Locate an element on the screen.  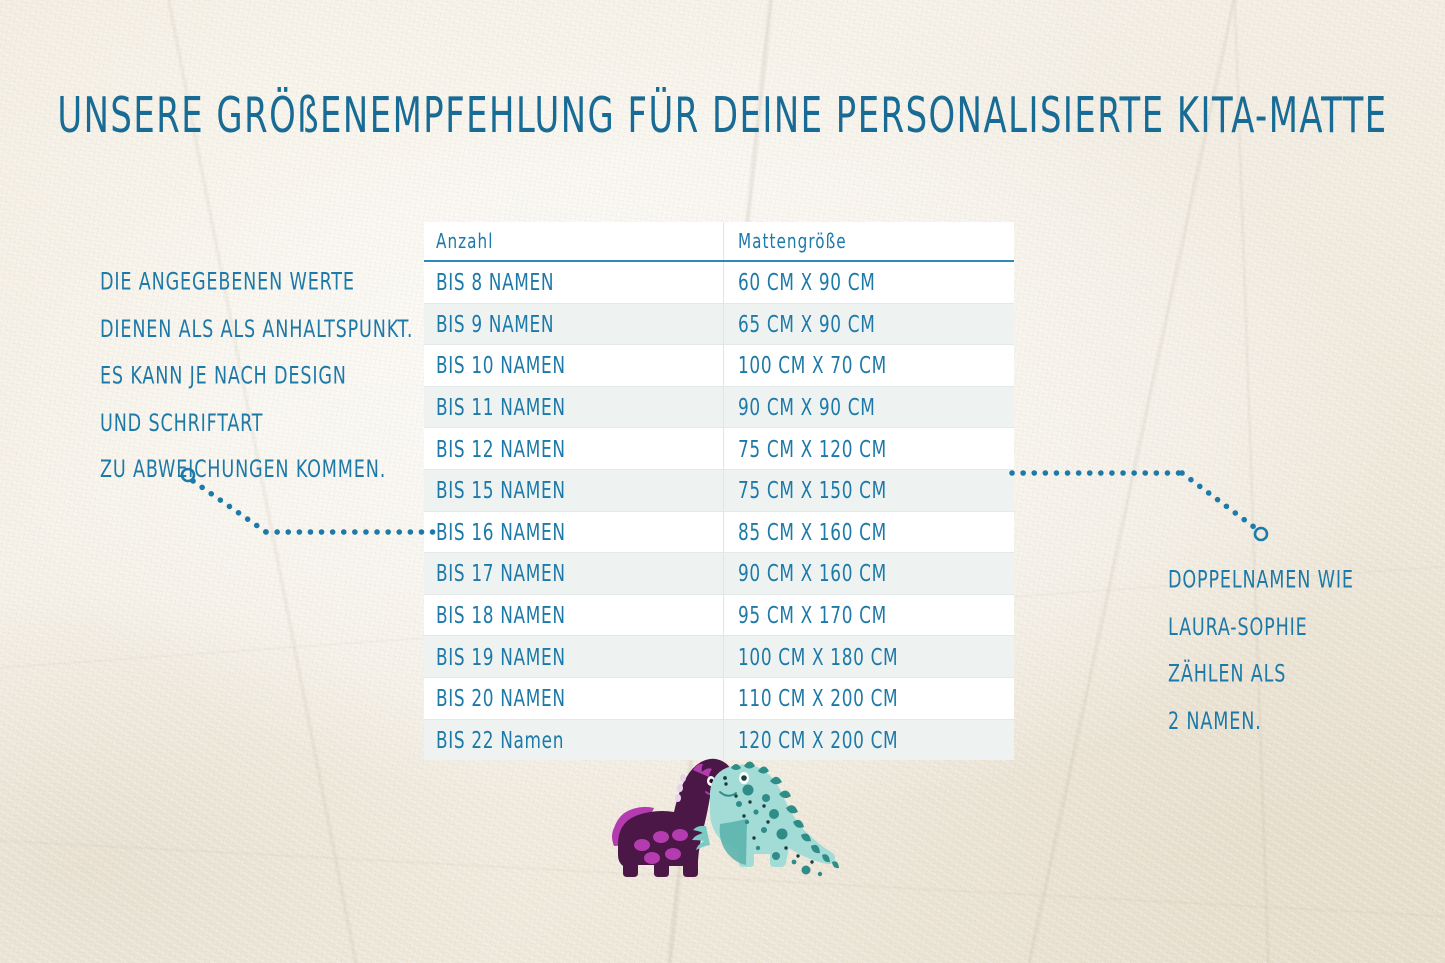
brontosaurus-illustration is located at coordinates (673, 817).